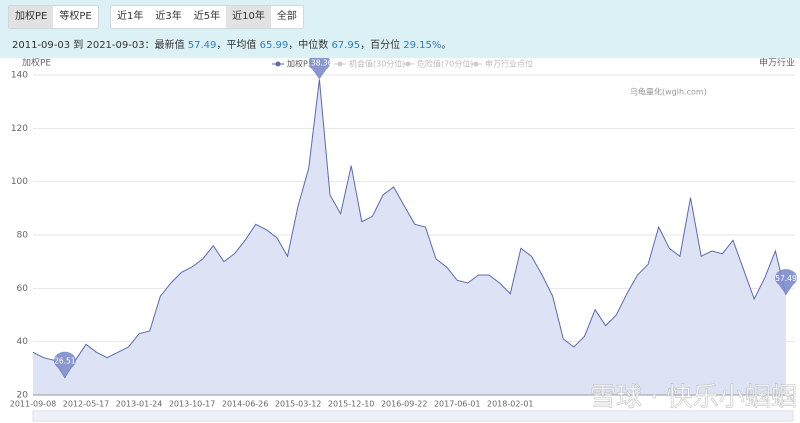  I want to click on legend: 加权PE 机会值(30分位) 危险值(70分位) 申万行业点位, so click(402, 64).